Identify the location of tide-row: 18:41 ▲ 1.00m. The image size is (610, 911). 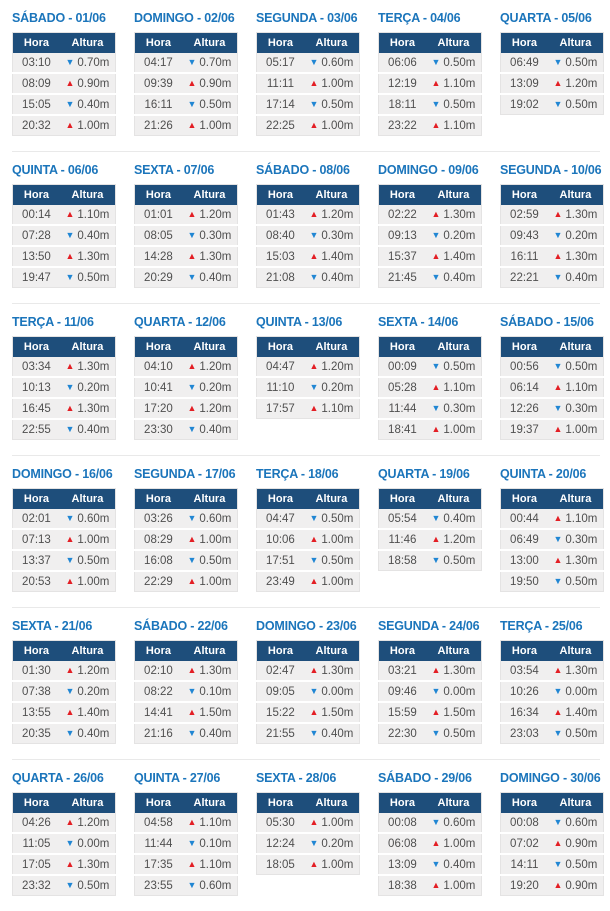
(430, 429).